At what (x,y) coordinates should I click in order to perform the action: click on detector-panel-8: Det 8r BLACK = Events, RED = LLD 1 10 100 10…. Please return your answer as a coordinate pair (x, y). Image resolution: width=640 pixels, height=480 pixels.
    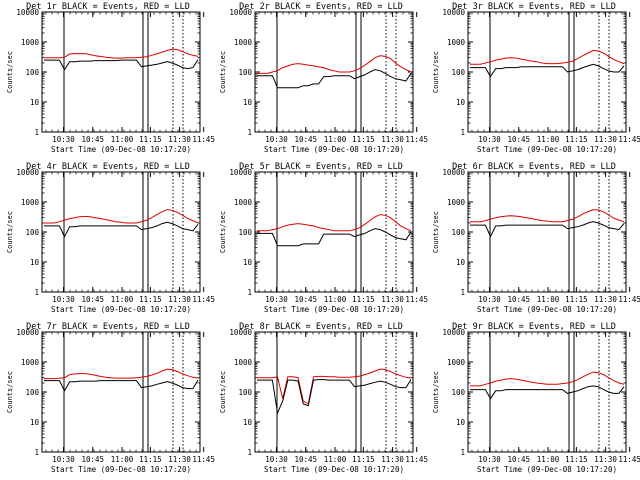
    Looking at the image, I should click on (320, 400).